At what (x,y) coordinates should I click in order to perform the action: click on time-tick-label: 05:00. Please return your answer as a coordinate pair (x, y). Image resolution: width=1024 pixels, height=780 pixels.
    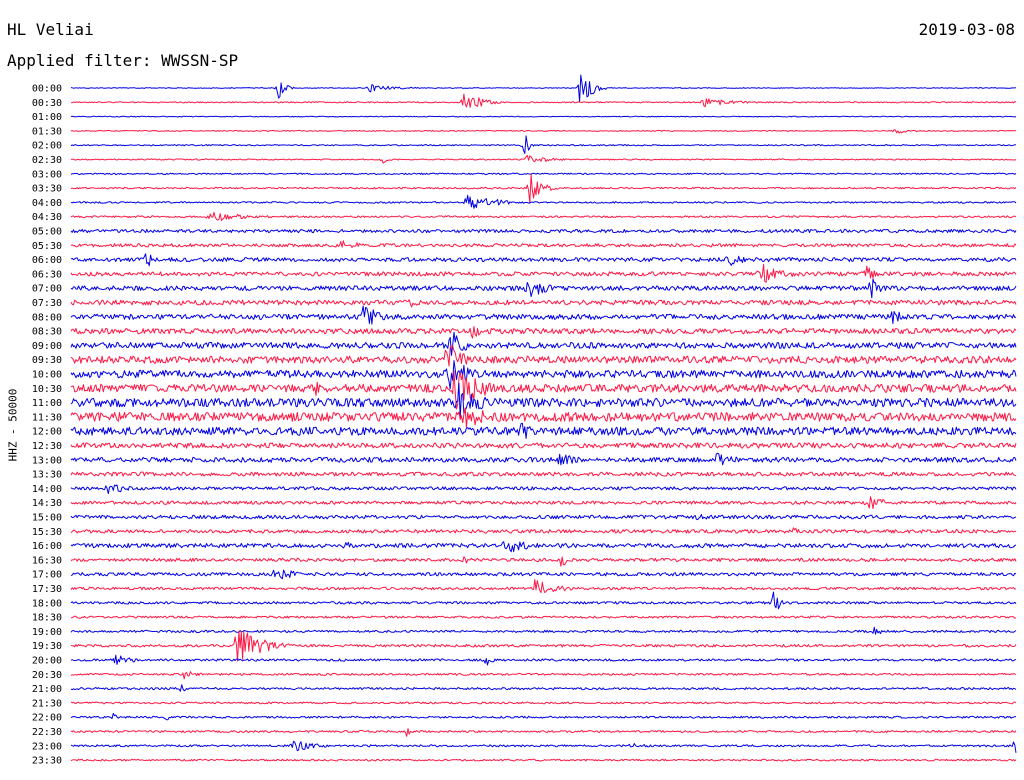
    Looking at the image, I should click on (47, 232).